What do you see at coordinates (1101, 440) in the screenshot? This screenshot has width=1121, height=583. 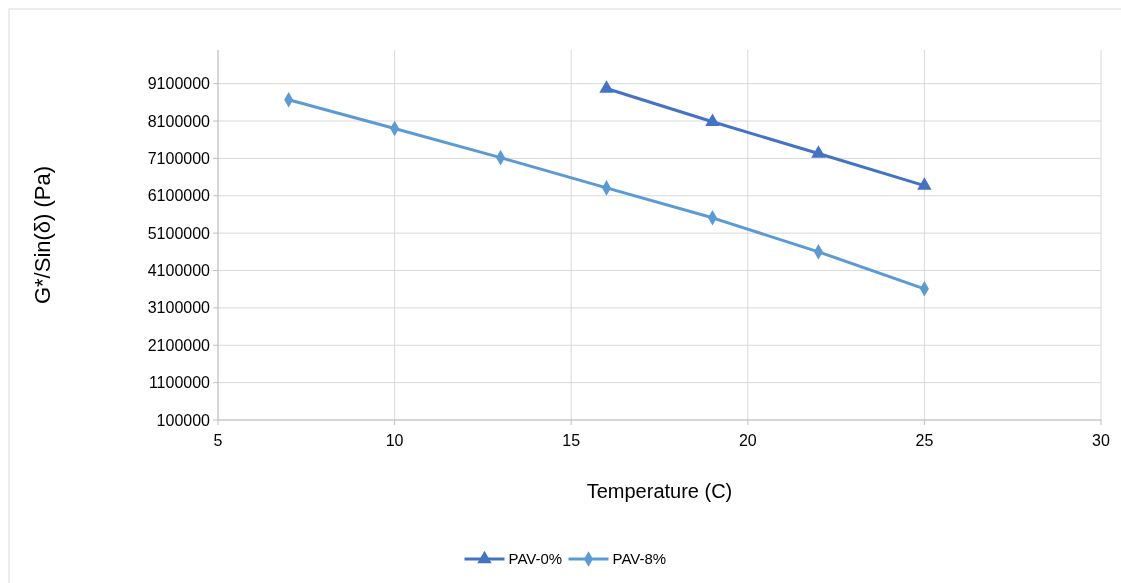 I see `x-tick-label: 30` at bounding box center [1101, 440].